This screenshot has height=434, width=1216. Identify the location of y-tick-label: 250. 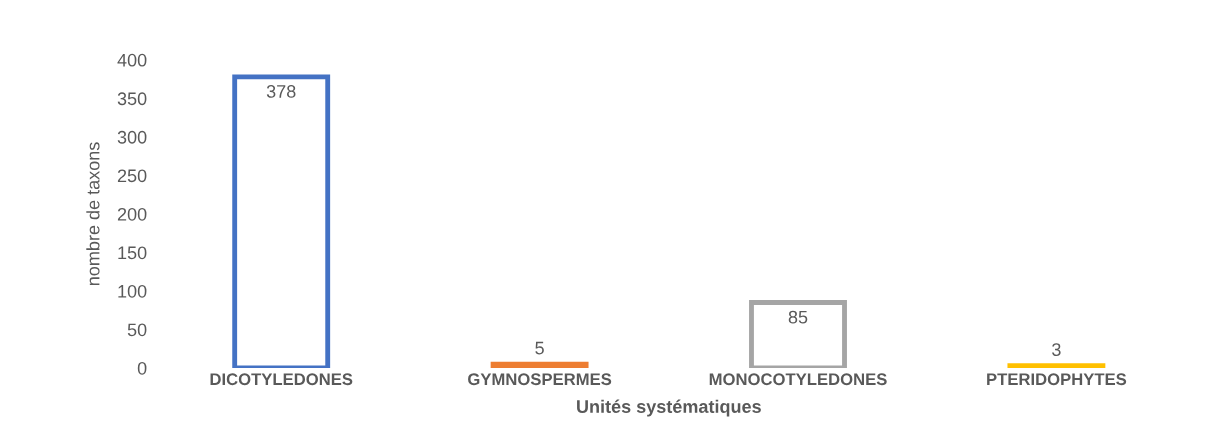
(132, 176).